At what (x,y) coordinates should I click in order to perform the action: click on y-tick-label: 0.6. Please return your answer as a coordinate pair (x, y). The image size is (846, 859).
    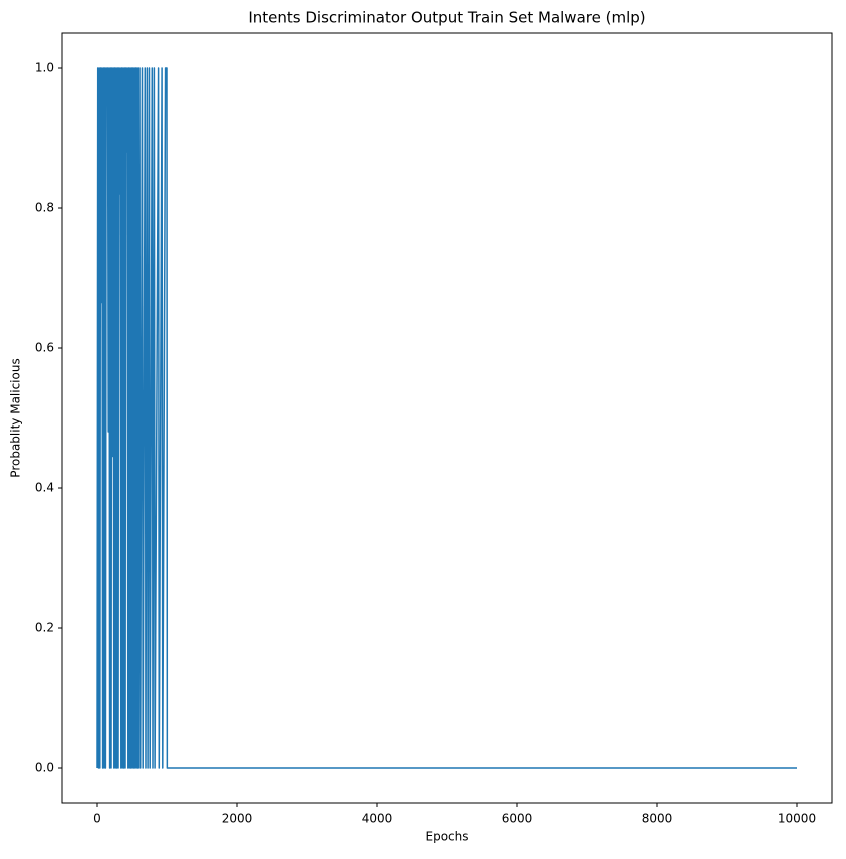
    Looking at the image, I should click on (44, 348).